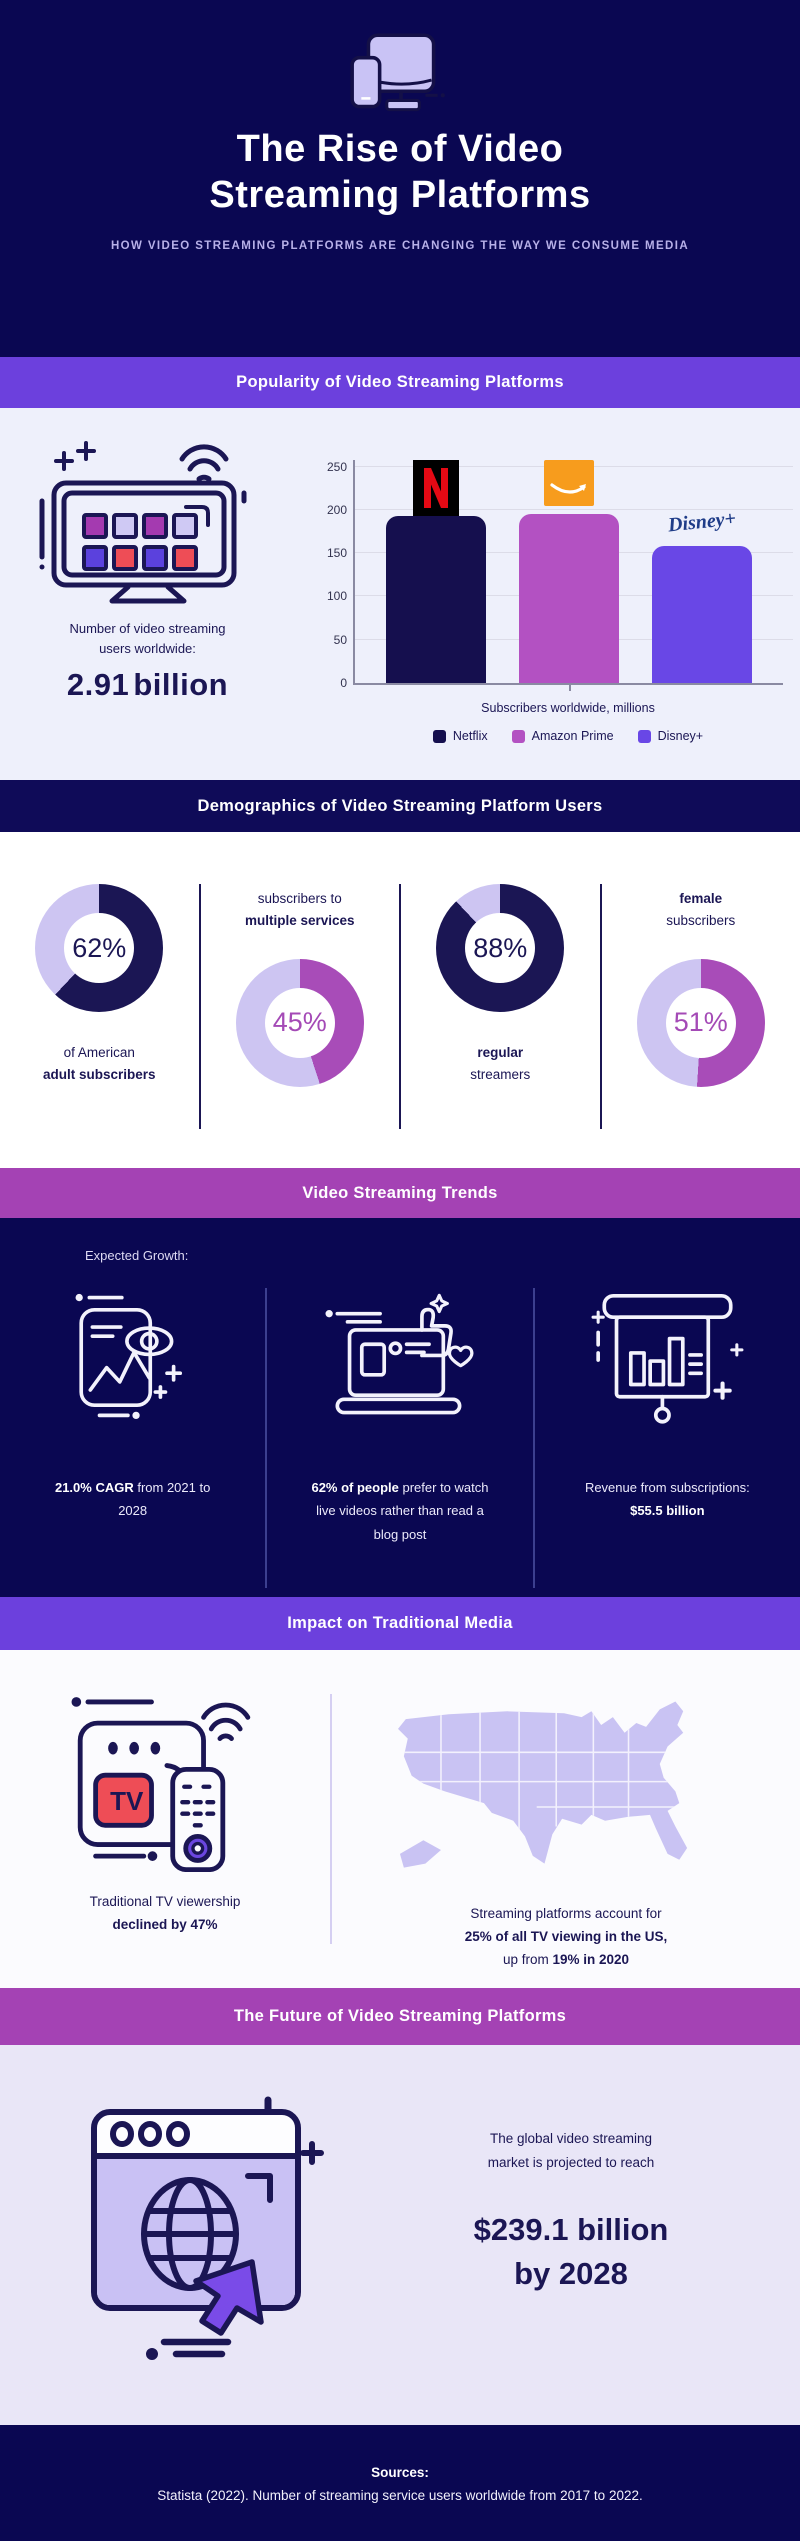 Image resolution: width=800 pixels, height=2541 pixels. I want to click on donut-chart-multiple-services: 45%, so click(299, 1022).